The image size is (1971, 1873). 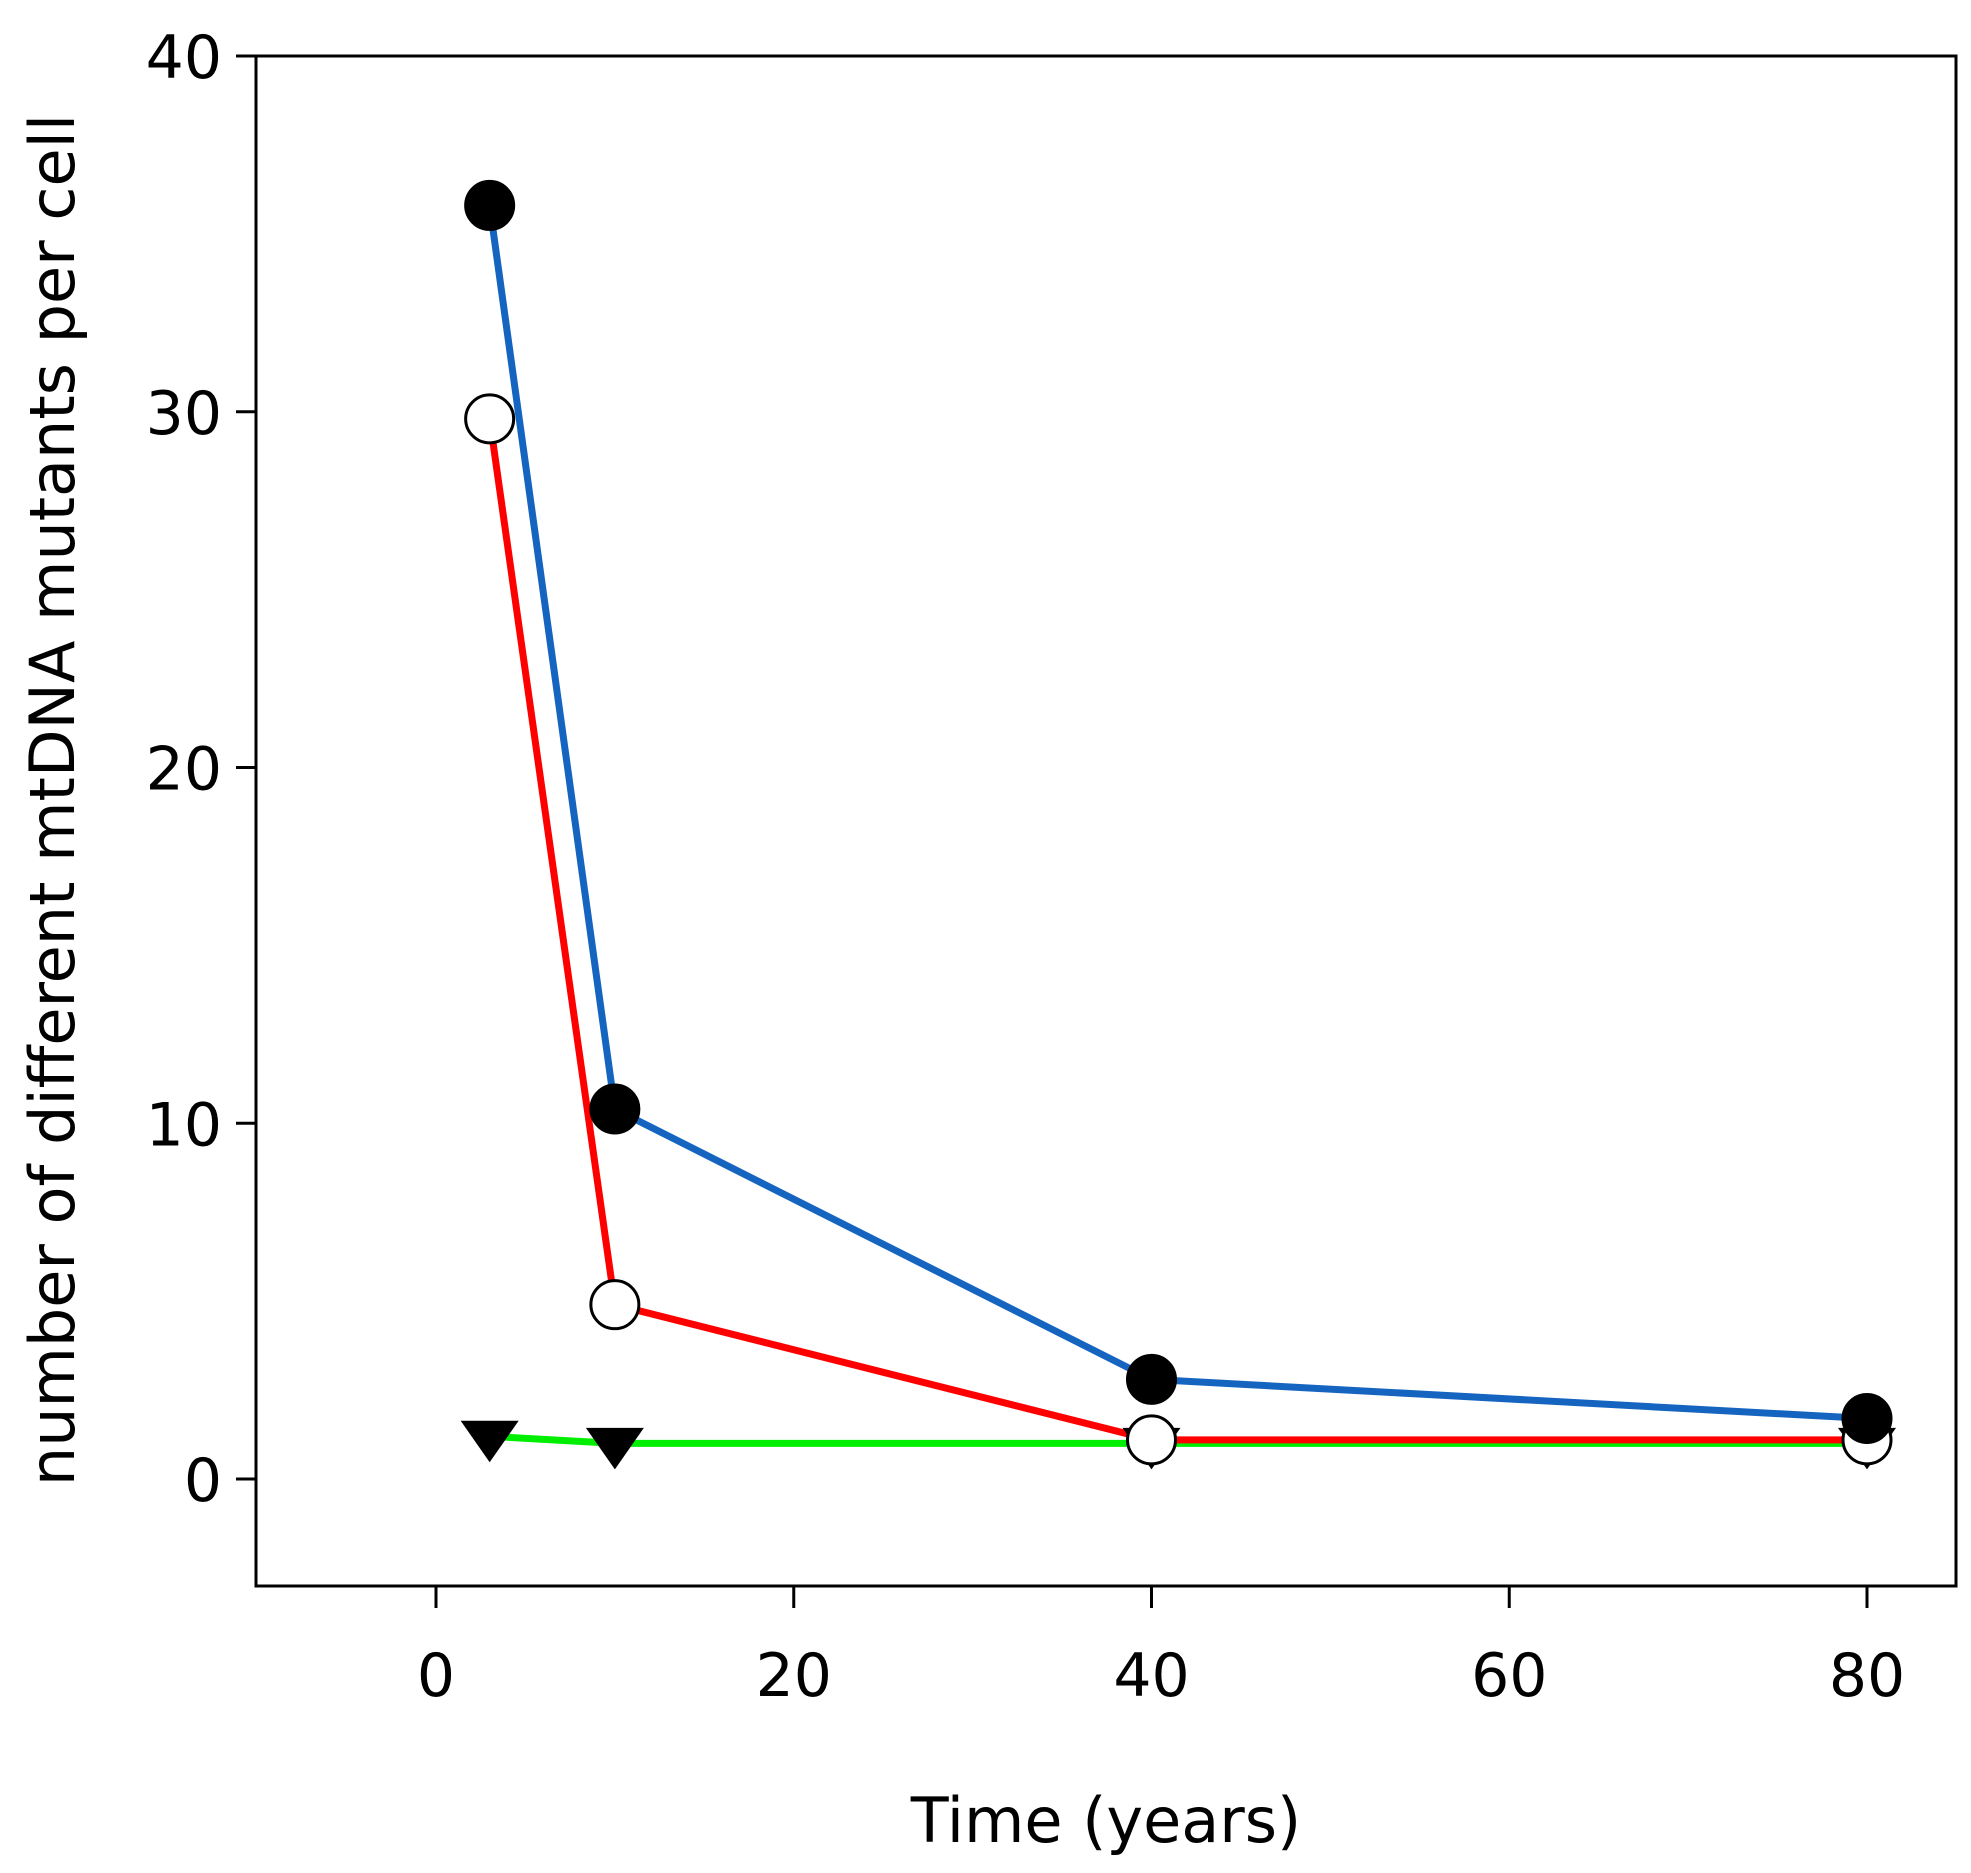 I want to click on y-tick-label: 40, so click(x=184, y=58).